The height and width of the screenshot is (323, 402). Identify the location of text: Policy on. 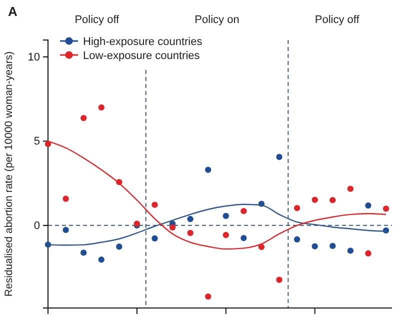
(217, 20).